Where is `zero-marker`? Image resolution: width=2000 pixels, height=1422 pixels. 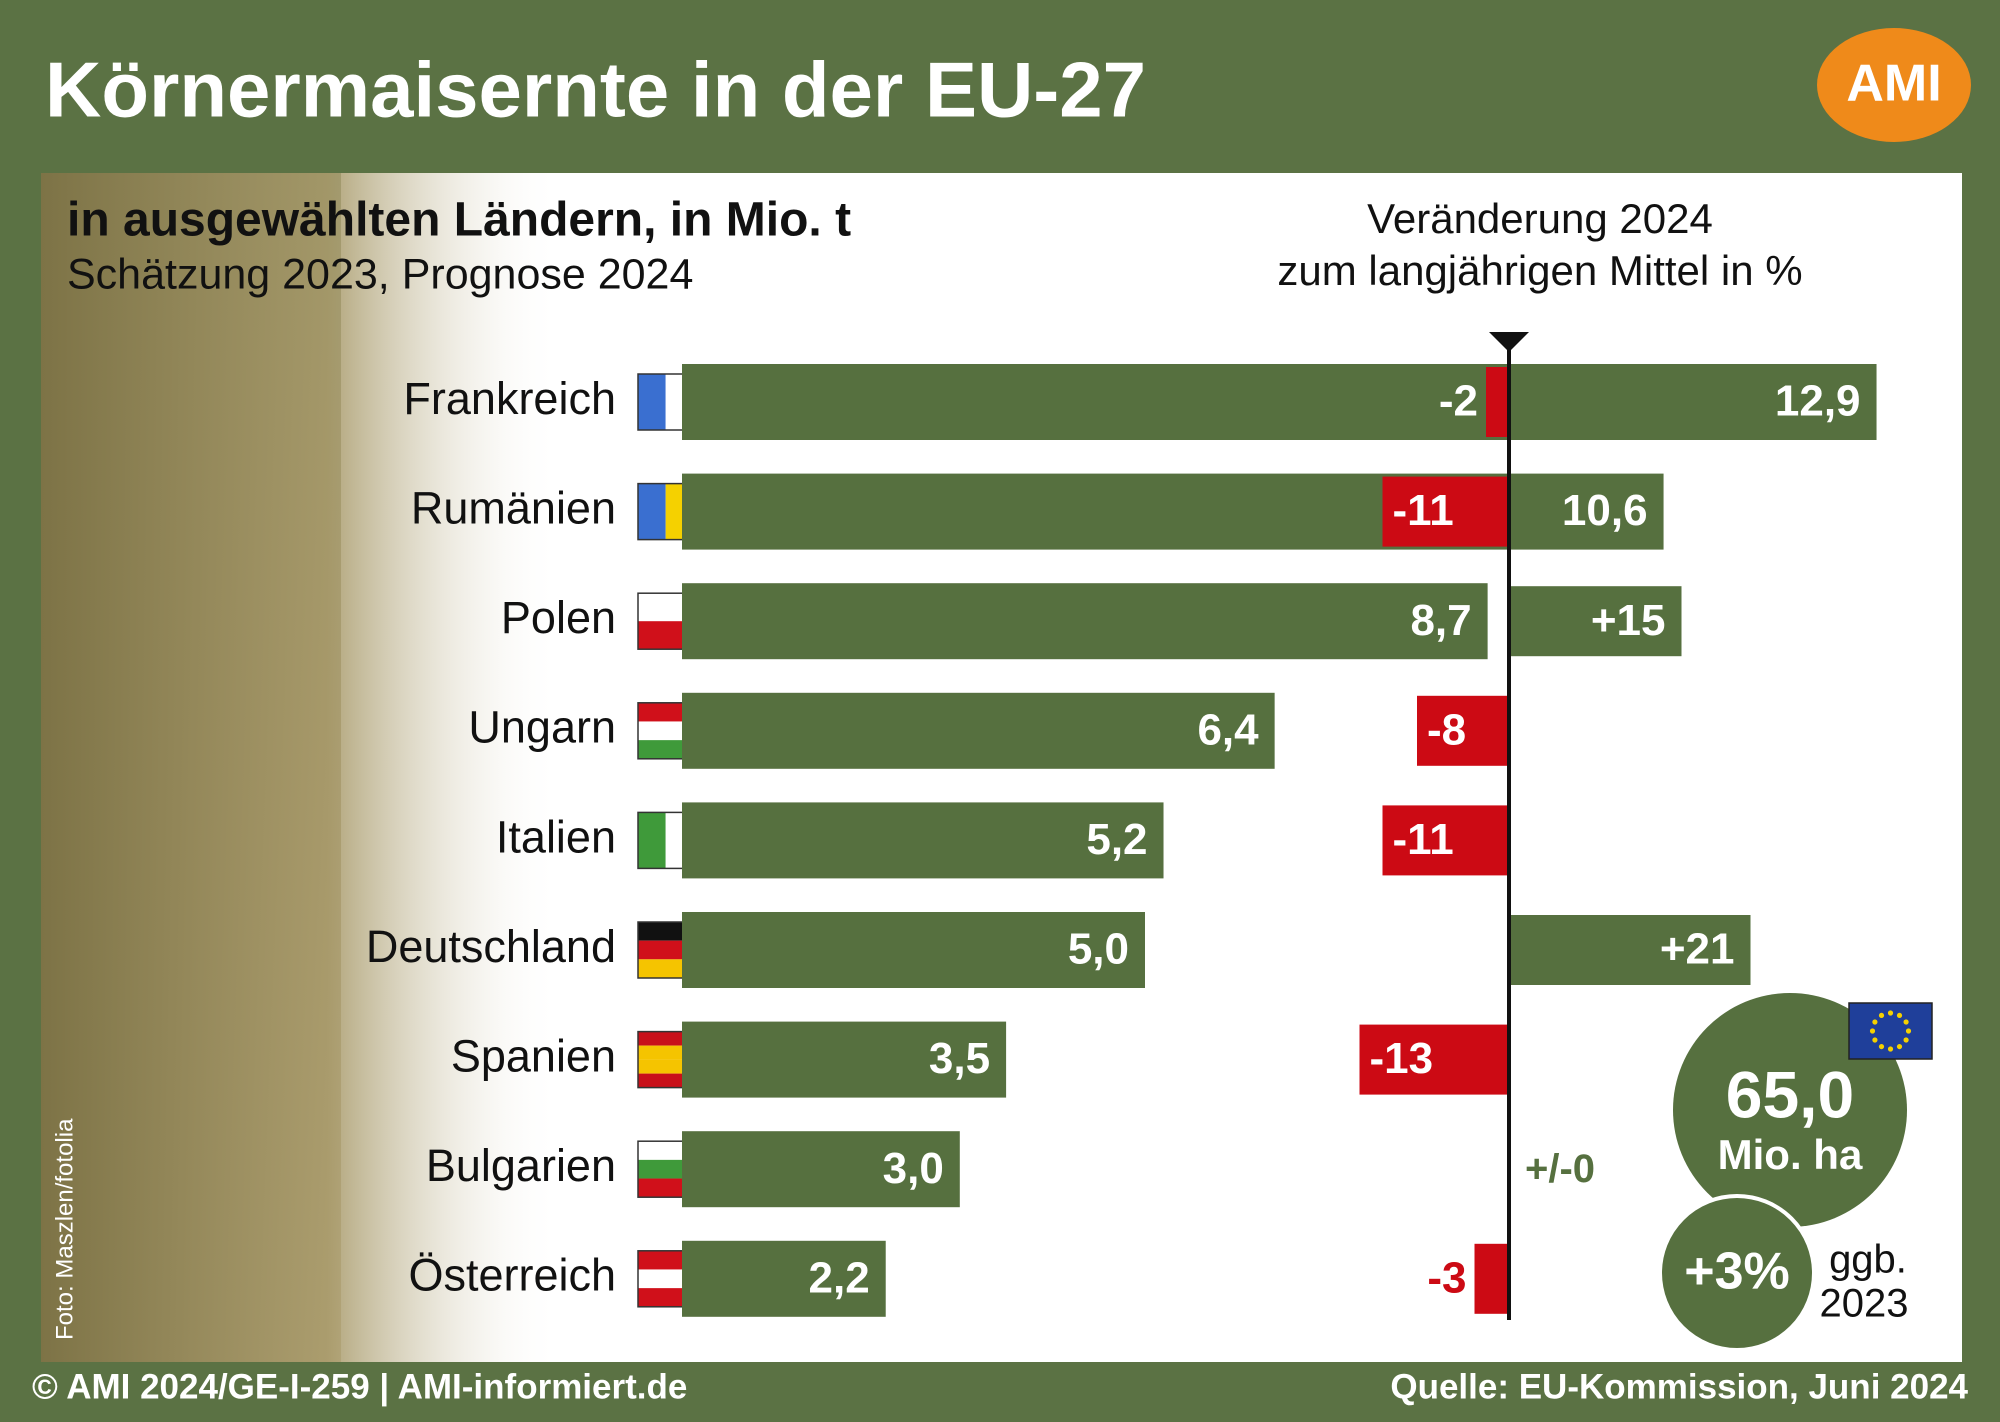
zero-marker is located at coordinates (1509, 342).